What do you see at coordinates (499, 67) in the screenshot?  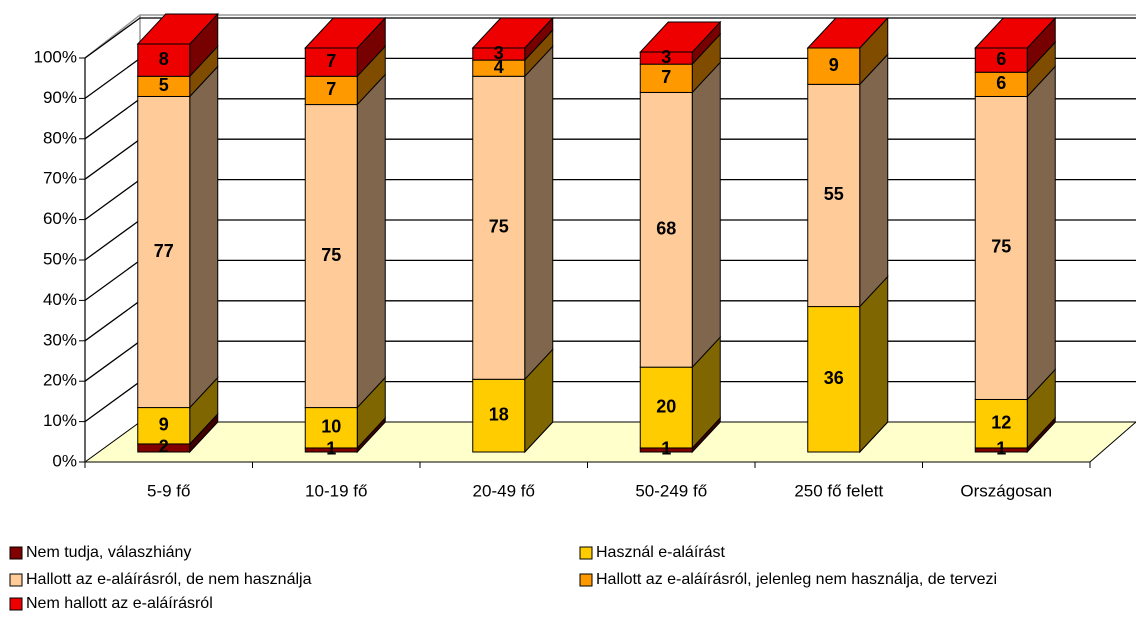 I see `value-label: 4` at bounding box center [499, 67].